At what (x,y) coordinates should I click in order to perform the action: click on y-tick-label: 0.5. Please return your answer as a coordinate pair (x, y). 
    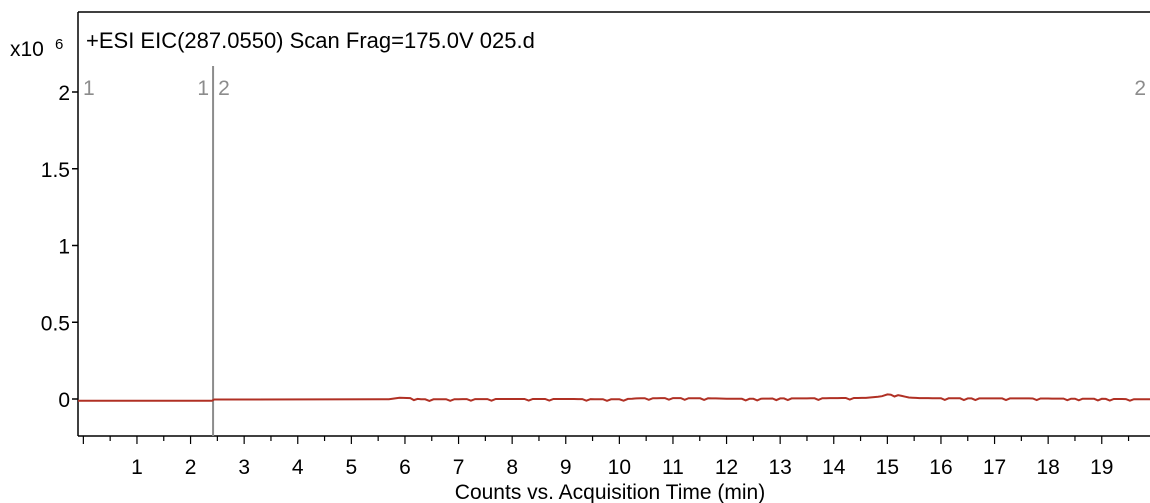
    Looking at the image, I should click on (55, 323).